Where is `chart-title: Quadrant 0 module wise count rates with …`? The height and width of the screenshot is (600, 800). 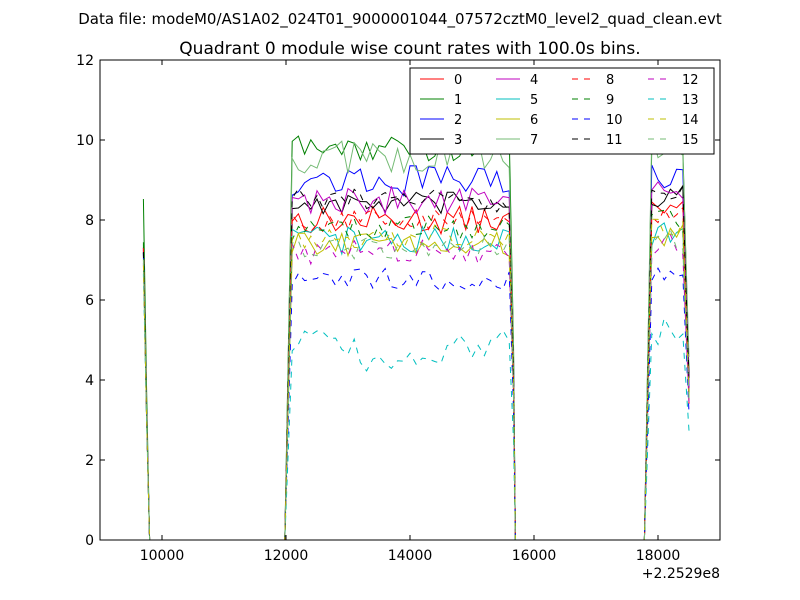 chart-title: Quadrant 0 module wise count rates with … is located at coordinates (409, 49).